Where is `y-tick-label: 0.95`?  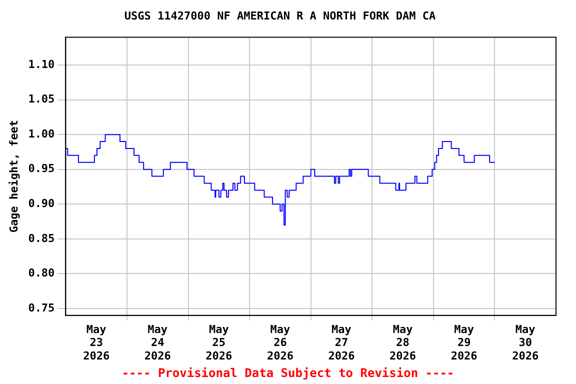
y-tick-label: 0.95 is located at coordinates (41, 169).